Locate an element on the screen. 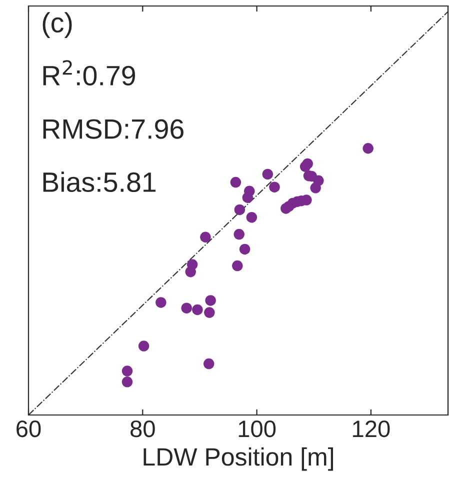 The image size is (449, 494). annotation: Bias:5.81 is located at coordinates (99, 182).